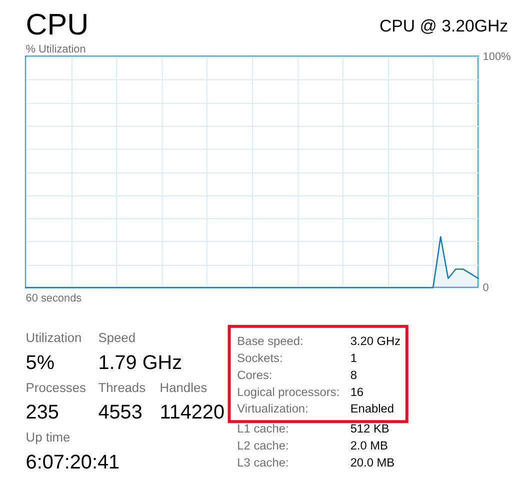  Describe the element at coordinates (370, 429) in the screenshot. I see `text: 512 KB` at that location.